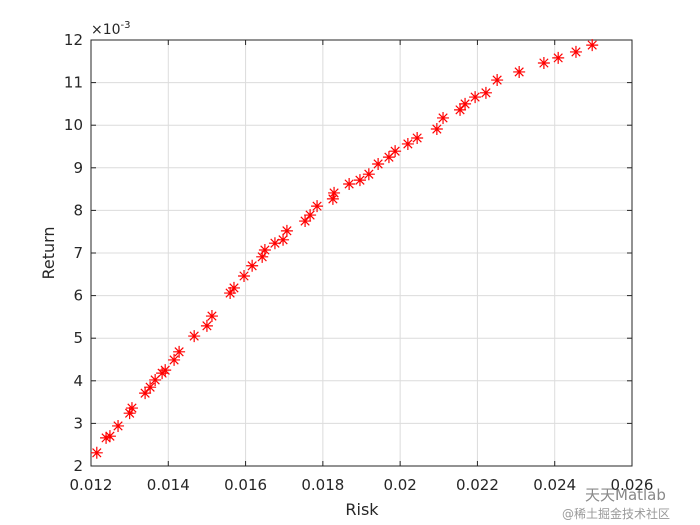 This screenshot has width=700, height=525. I want to click on watermark: @稀土掘金技术社区, so click(616, 513).